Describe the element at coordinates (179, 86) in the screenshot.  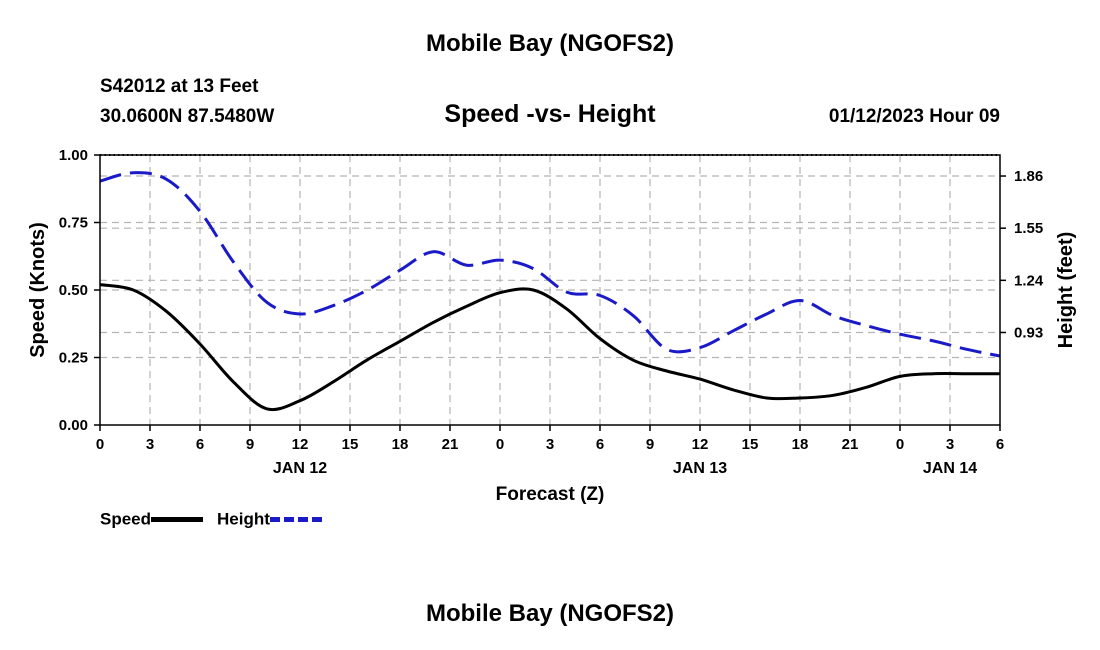
I see `station-label: S42012 at 13 Feet` at that location.